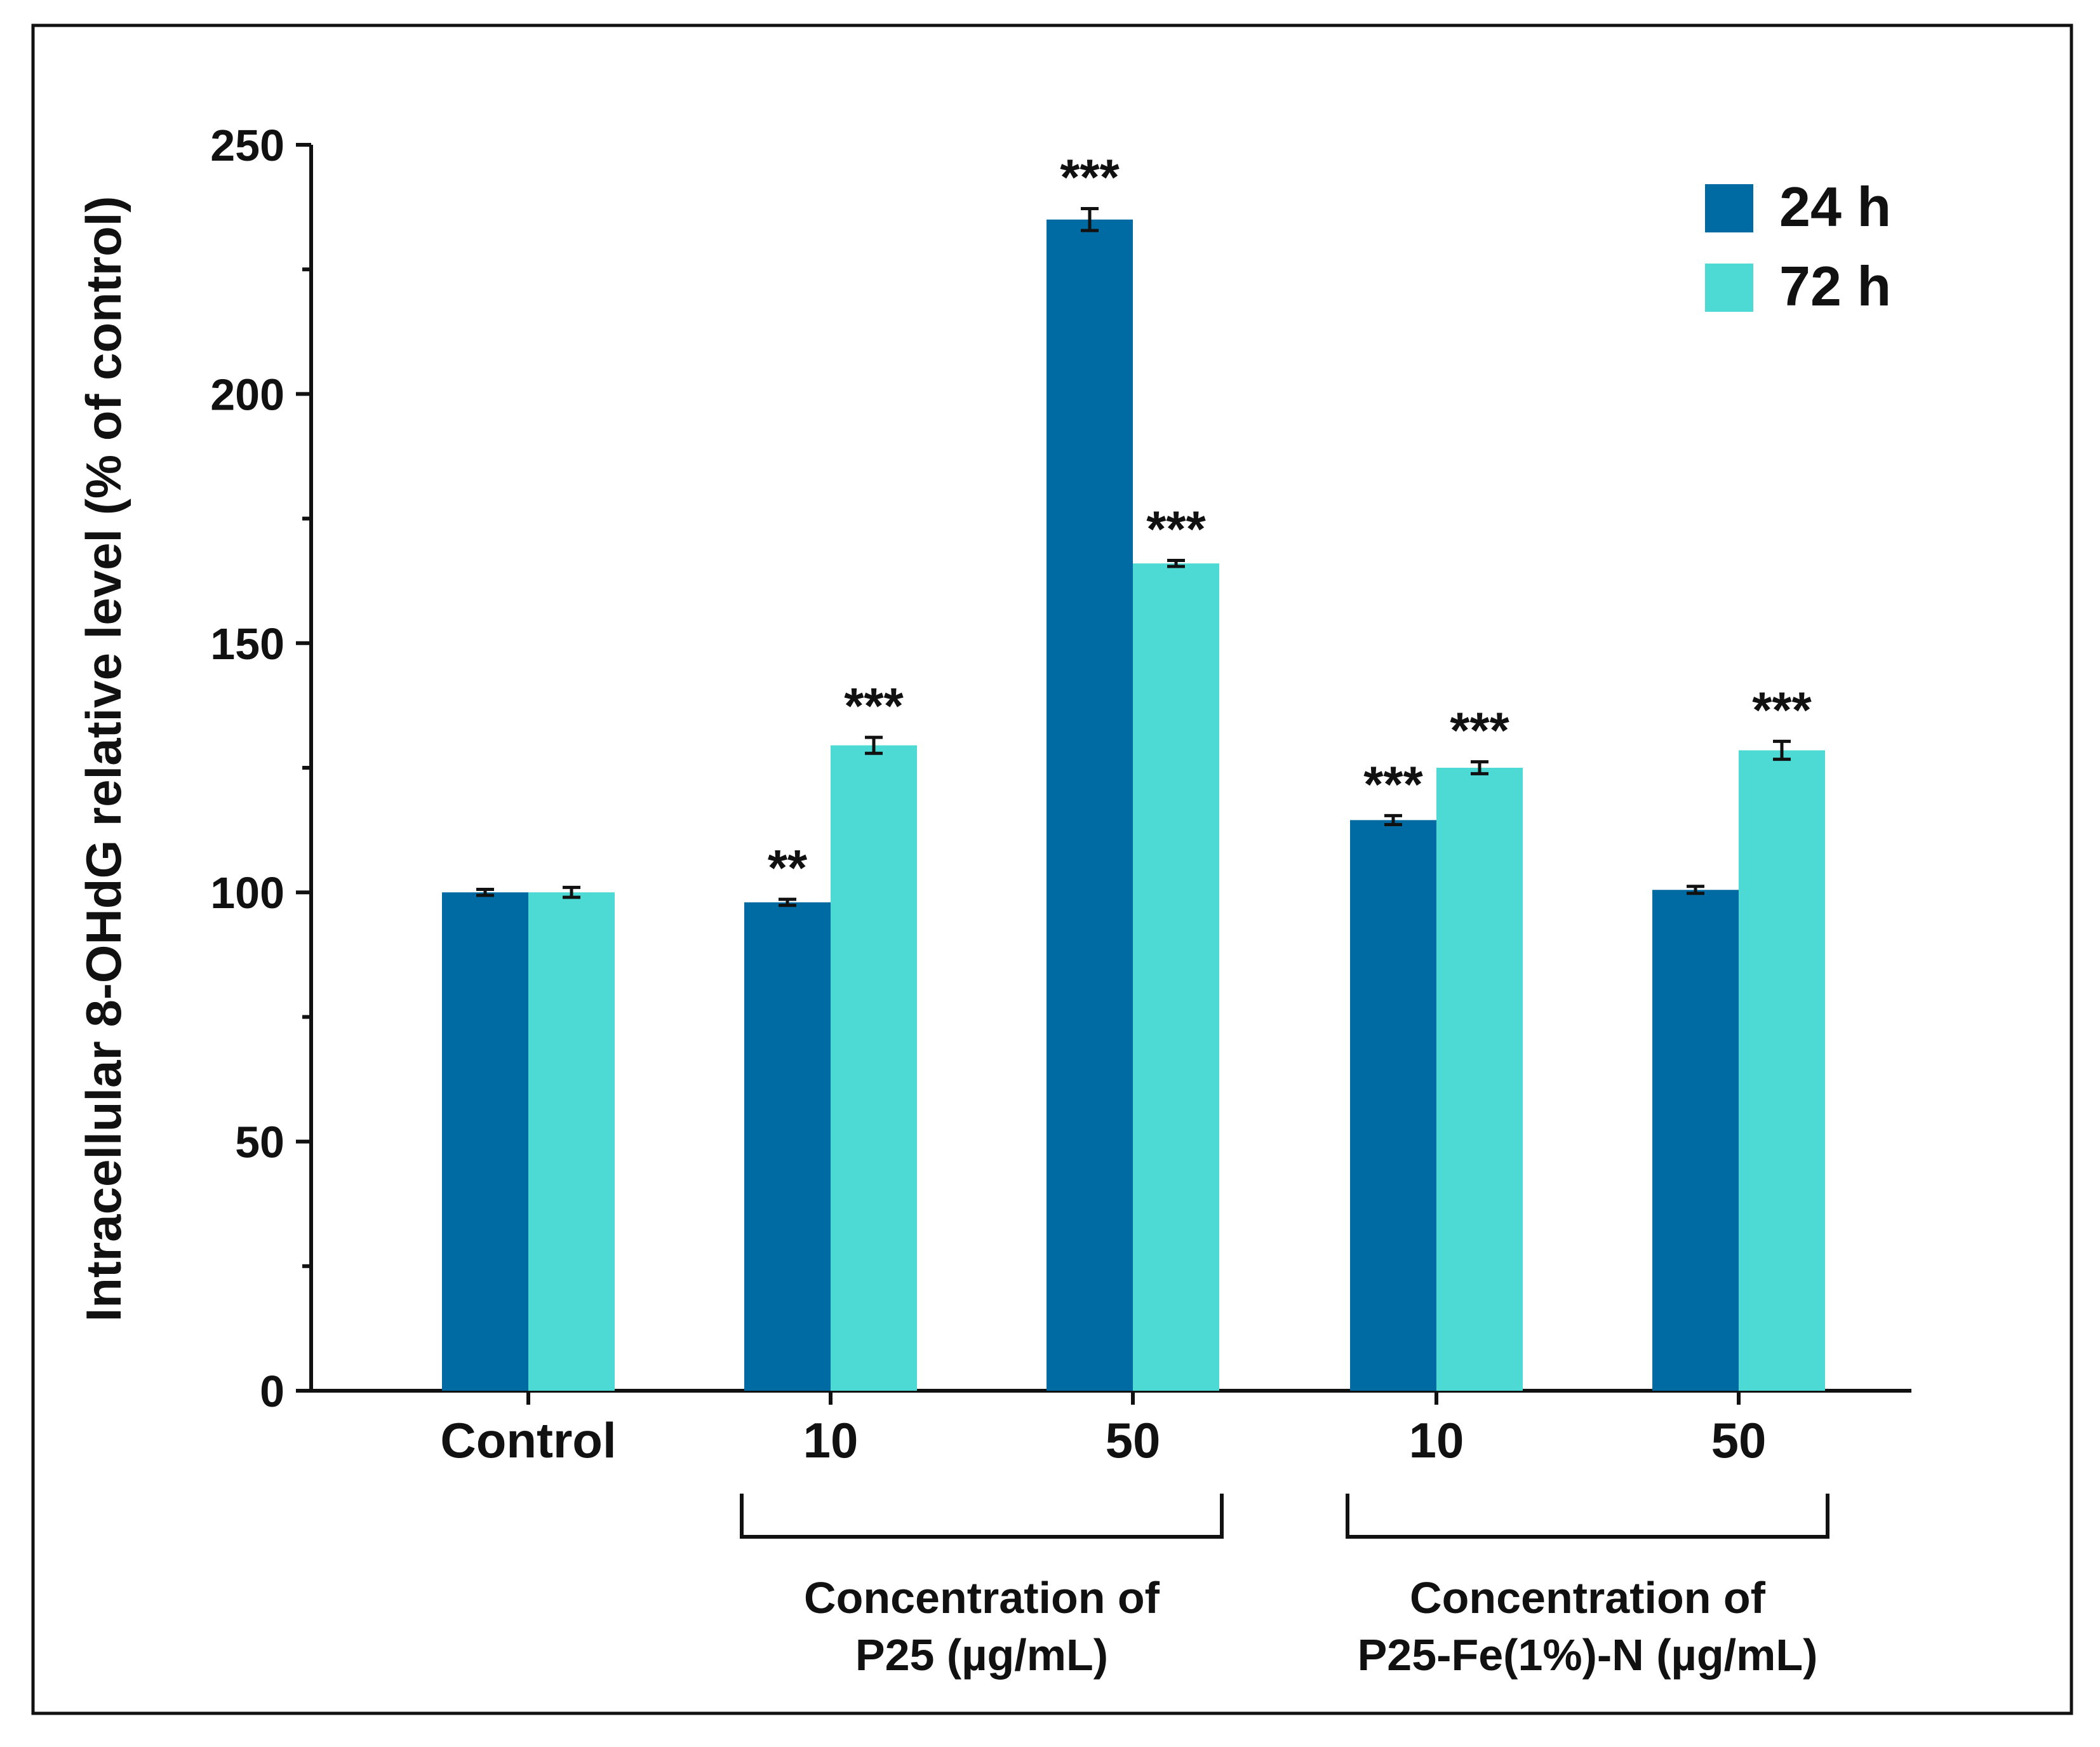 Image resolution: width=2100 pixels, height=1747 pixels. I want to click on x-tick-label: Control, so click(528, 1440).